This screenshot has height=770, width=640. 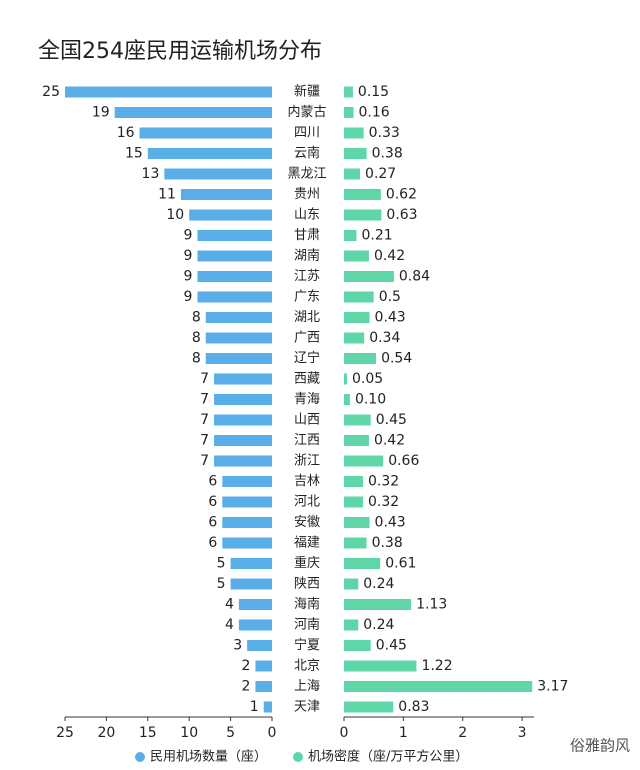 What do you see at coordinates (307, 440) in the screenshot?
I see `category-label: 江西` at bounding box center [307, 440].